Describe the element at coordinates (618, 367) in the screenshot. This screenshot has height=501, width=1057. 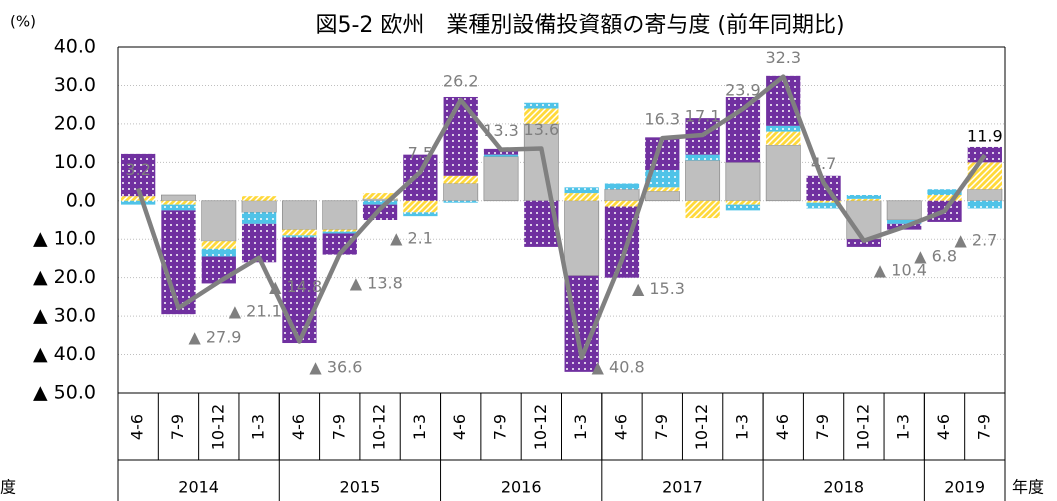
I see `data-label: ▲ 40.8` at that location.